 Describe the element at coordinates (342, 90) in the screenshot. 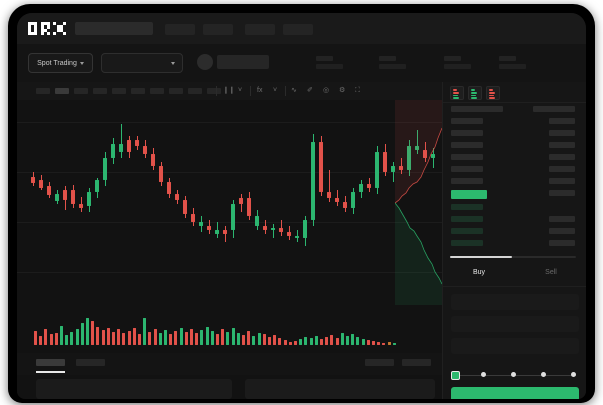

I see `settings-icon: ⚙` at that location.